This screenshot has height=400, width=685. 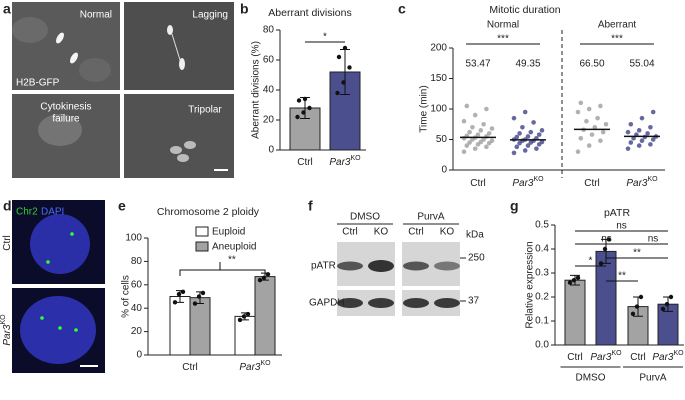 I want to click on image-label: Normal, so click(x=96, y=15).